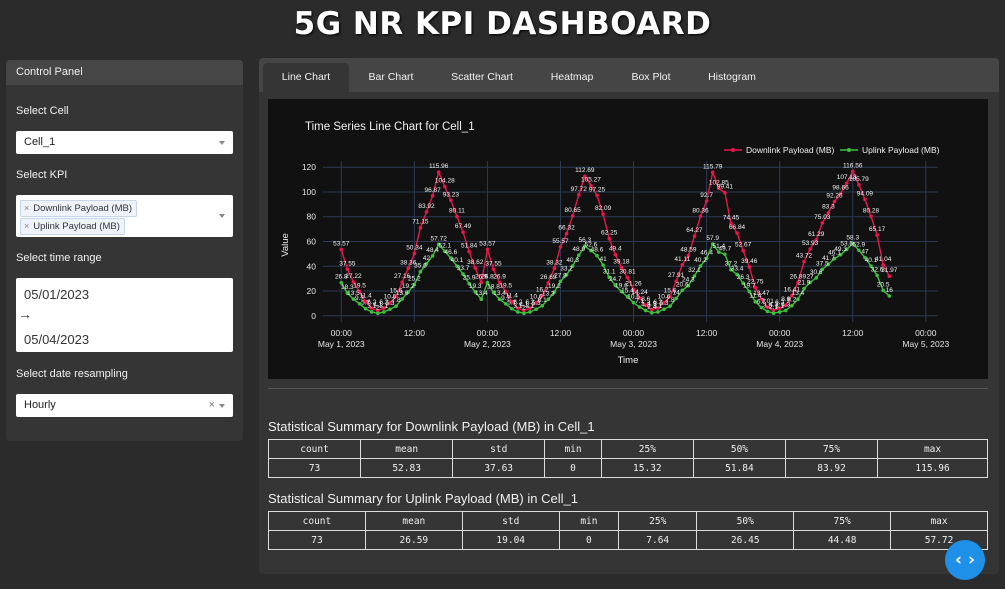 The width and height of the screenshot is (1005, 589). What do you see at coordinates (732, 77) in the screenshot?
I see `tab-histogram: Histogram` at bounding box center [732, 77].